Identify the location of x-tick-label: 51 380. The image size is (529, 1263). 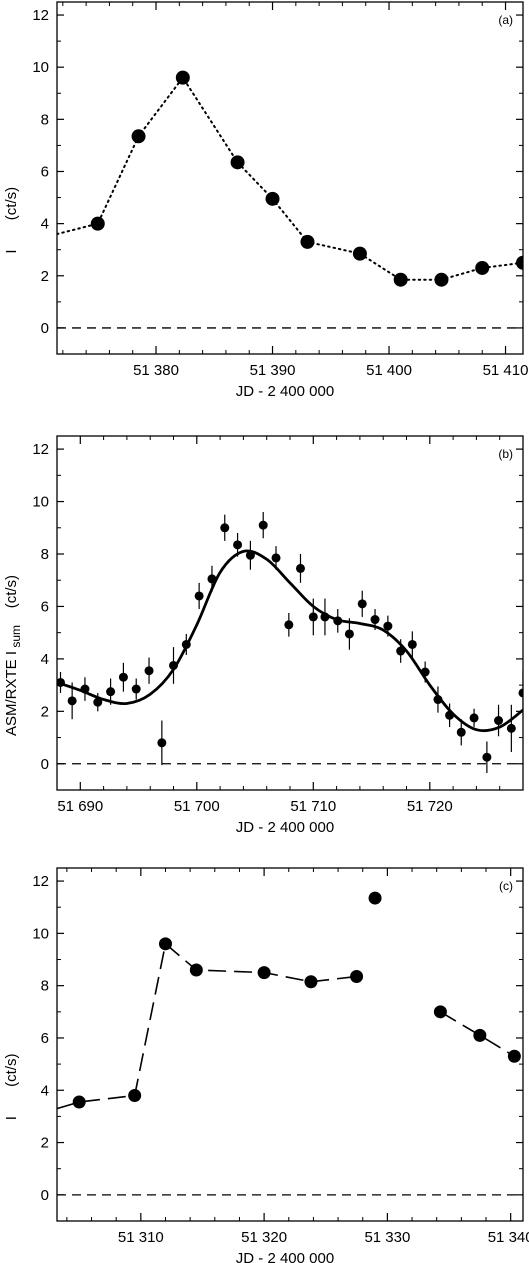
(156, 370).